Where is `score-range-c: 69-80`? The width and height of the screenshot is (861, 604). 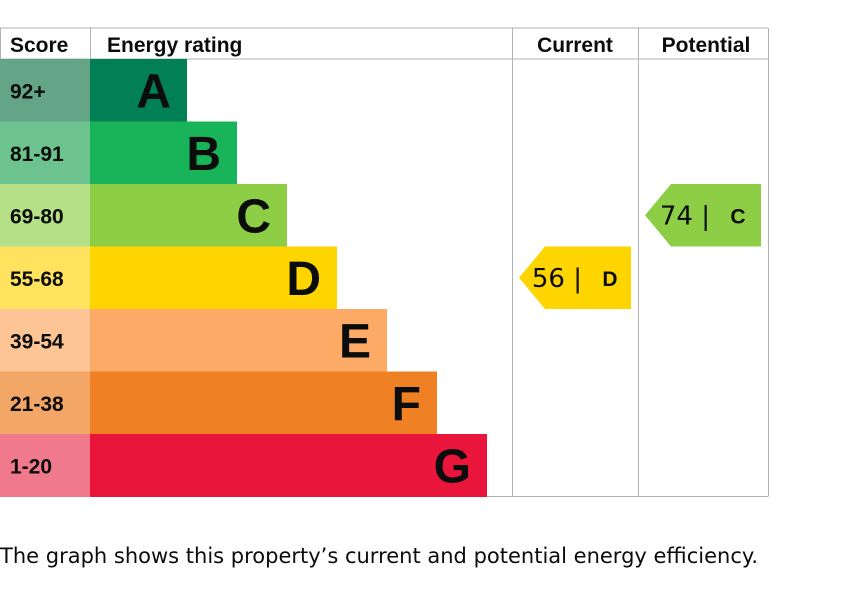
score-range-c: 69-80 is located at coordinates (37, 216).